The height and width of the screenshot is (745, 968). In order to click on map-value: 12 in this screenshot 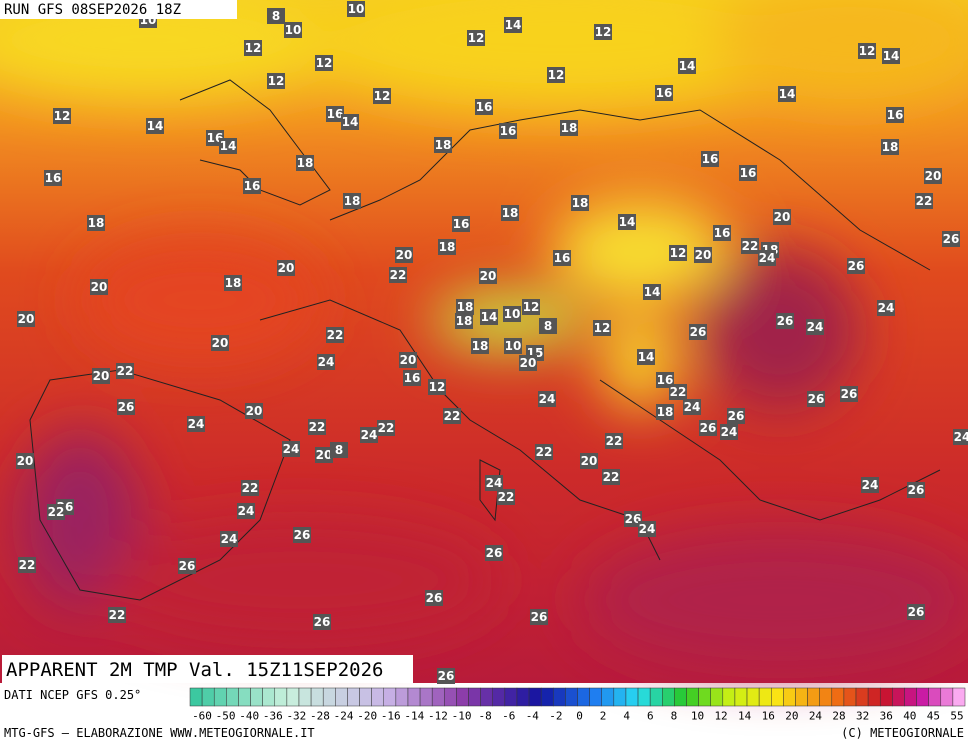, I will do `click(867, 51)`.